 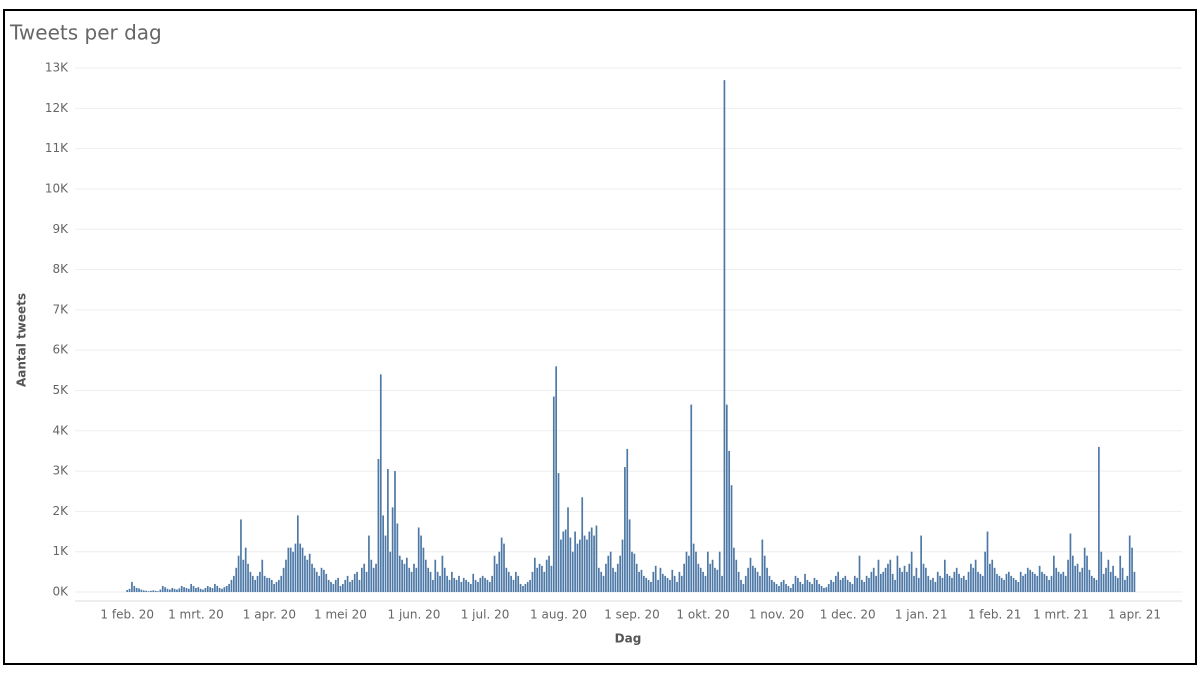 I want to click on y-tick-label: 8K, so click(x=60, y=269).